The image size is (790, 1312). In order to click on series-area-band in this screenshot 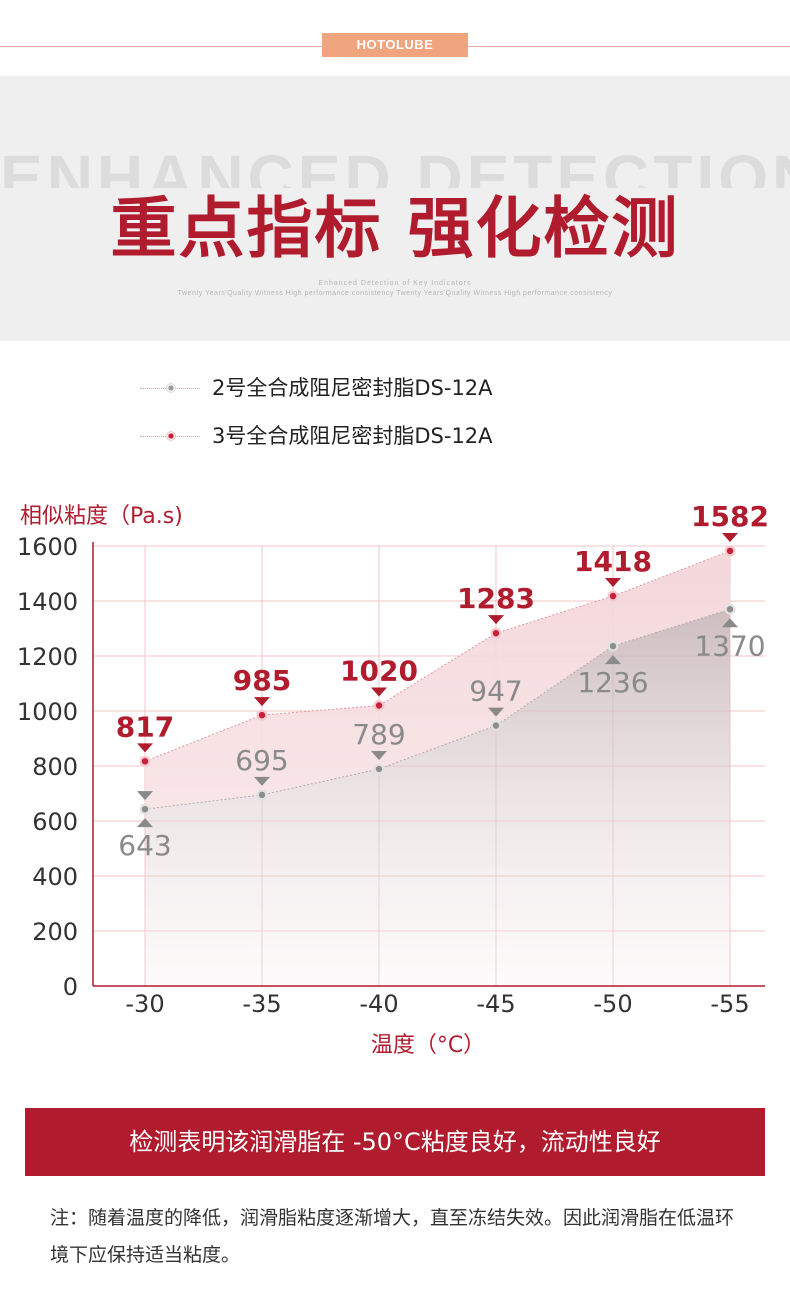, I will do `click(437, 680)`.